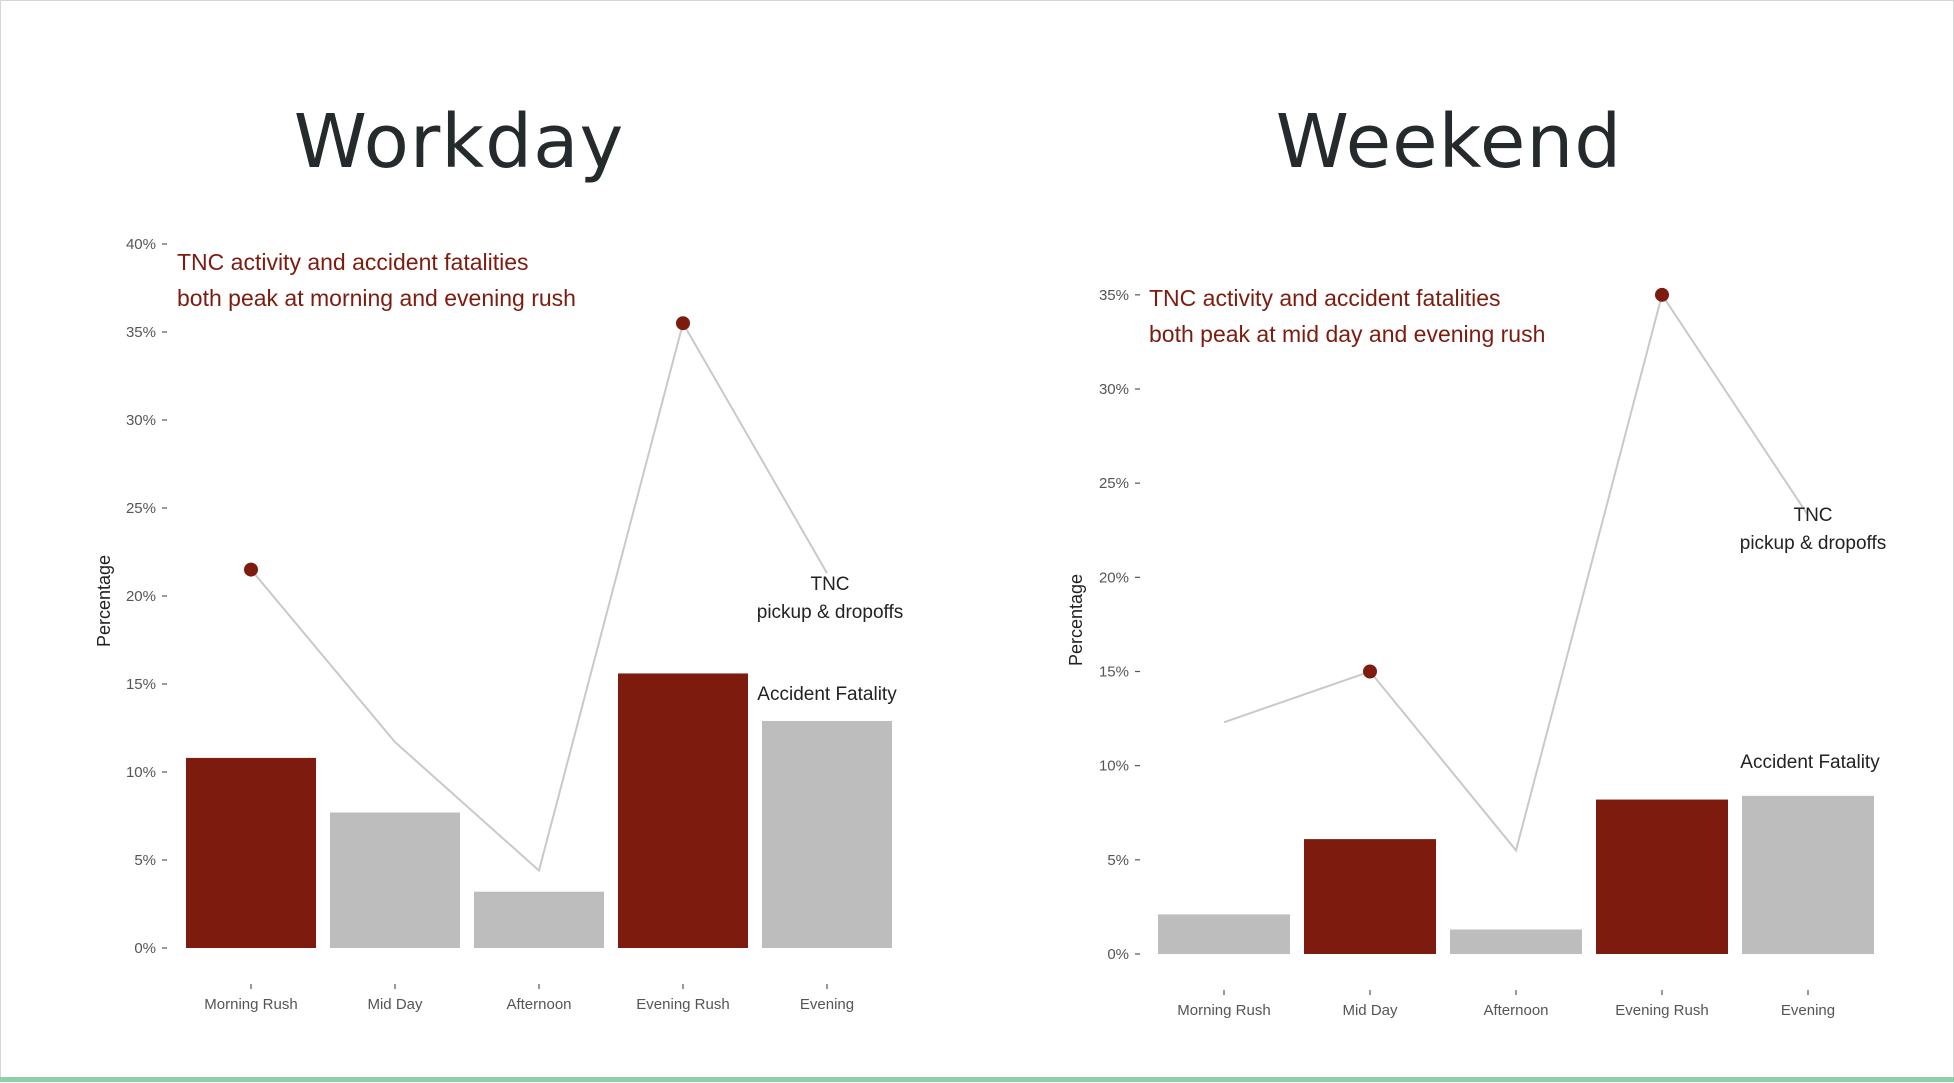 The width and height of the screenshot is (1954, 1083). I want to click on bottom-accent-bar, so click(977, 1079).